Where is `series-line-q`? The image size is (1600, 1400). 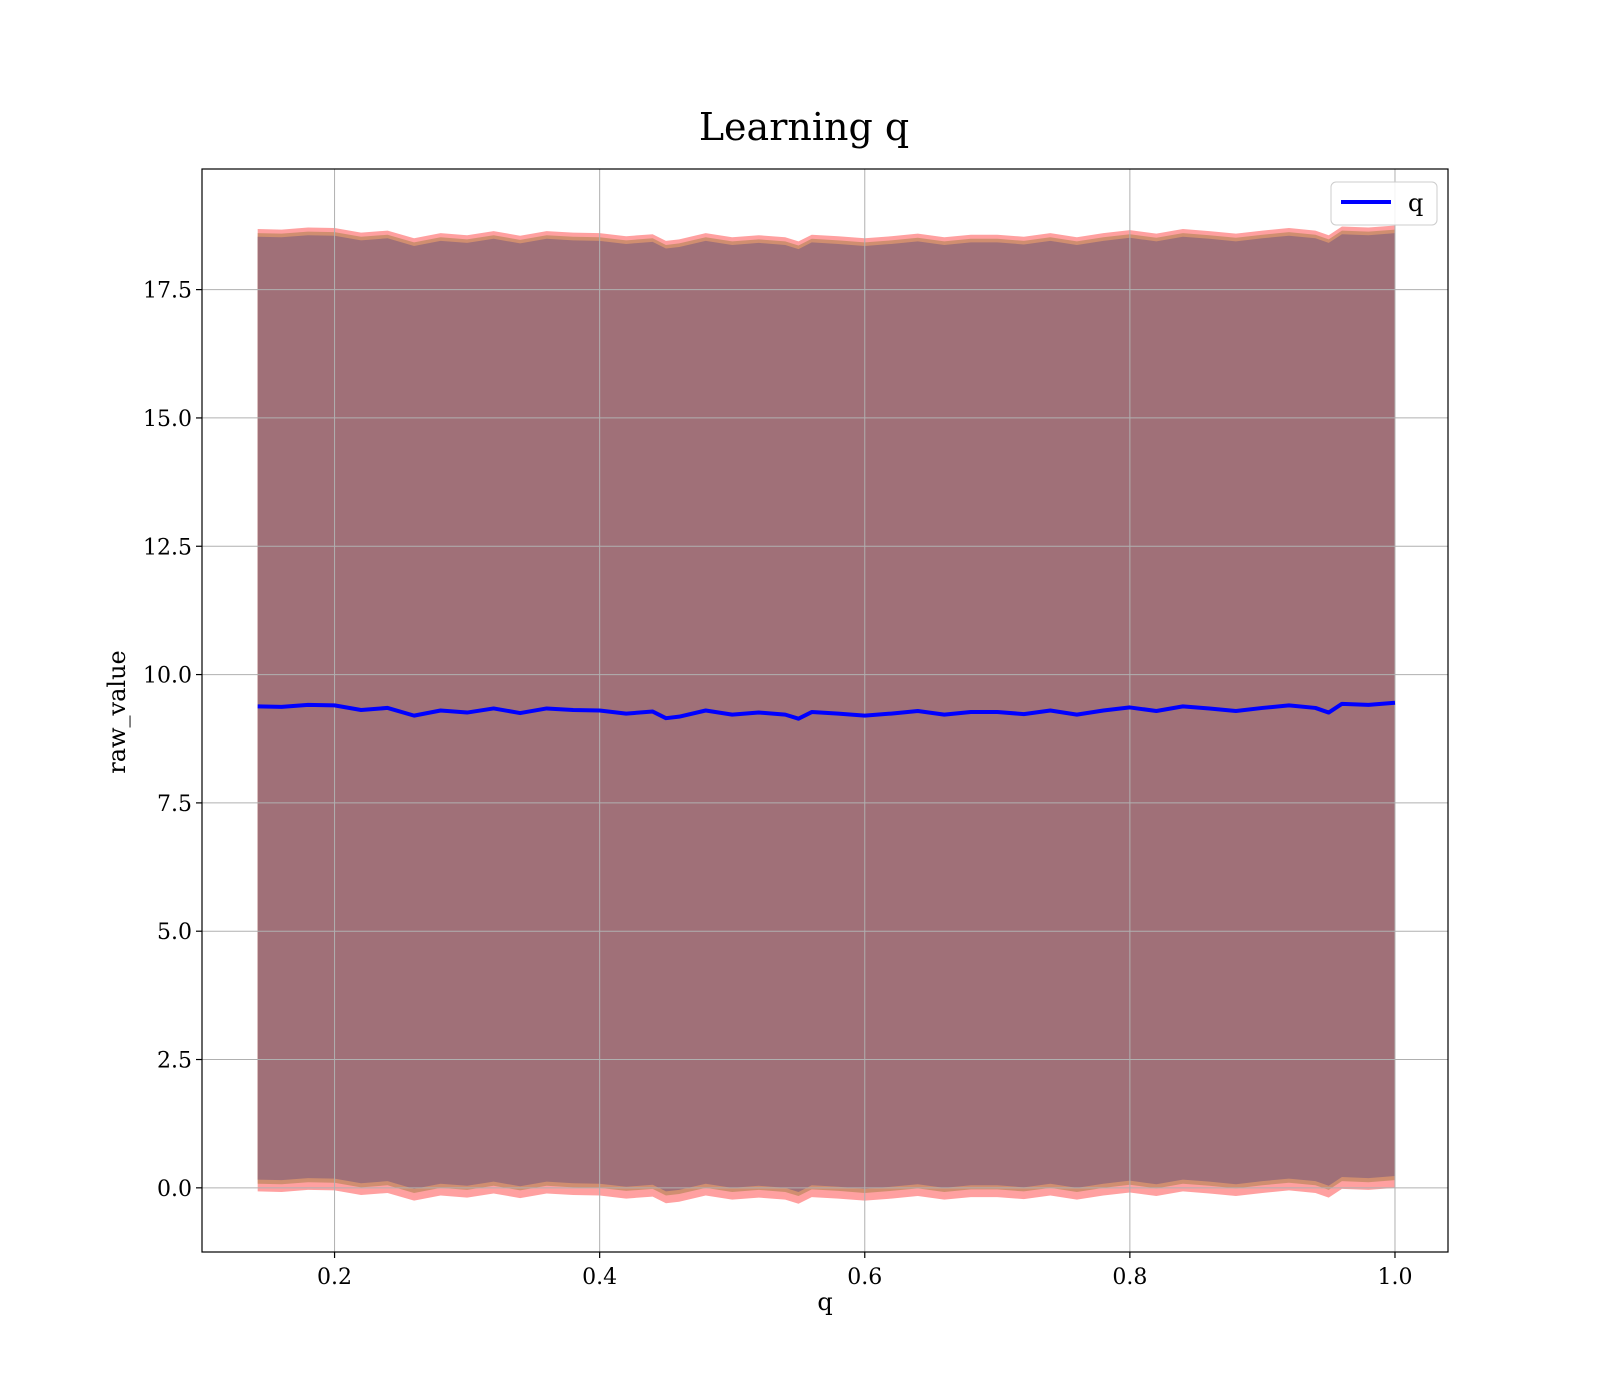
series-line-q is located at coordinates (826, 710).